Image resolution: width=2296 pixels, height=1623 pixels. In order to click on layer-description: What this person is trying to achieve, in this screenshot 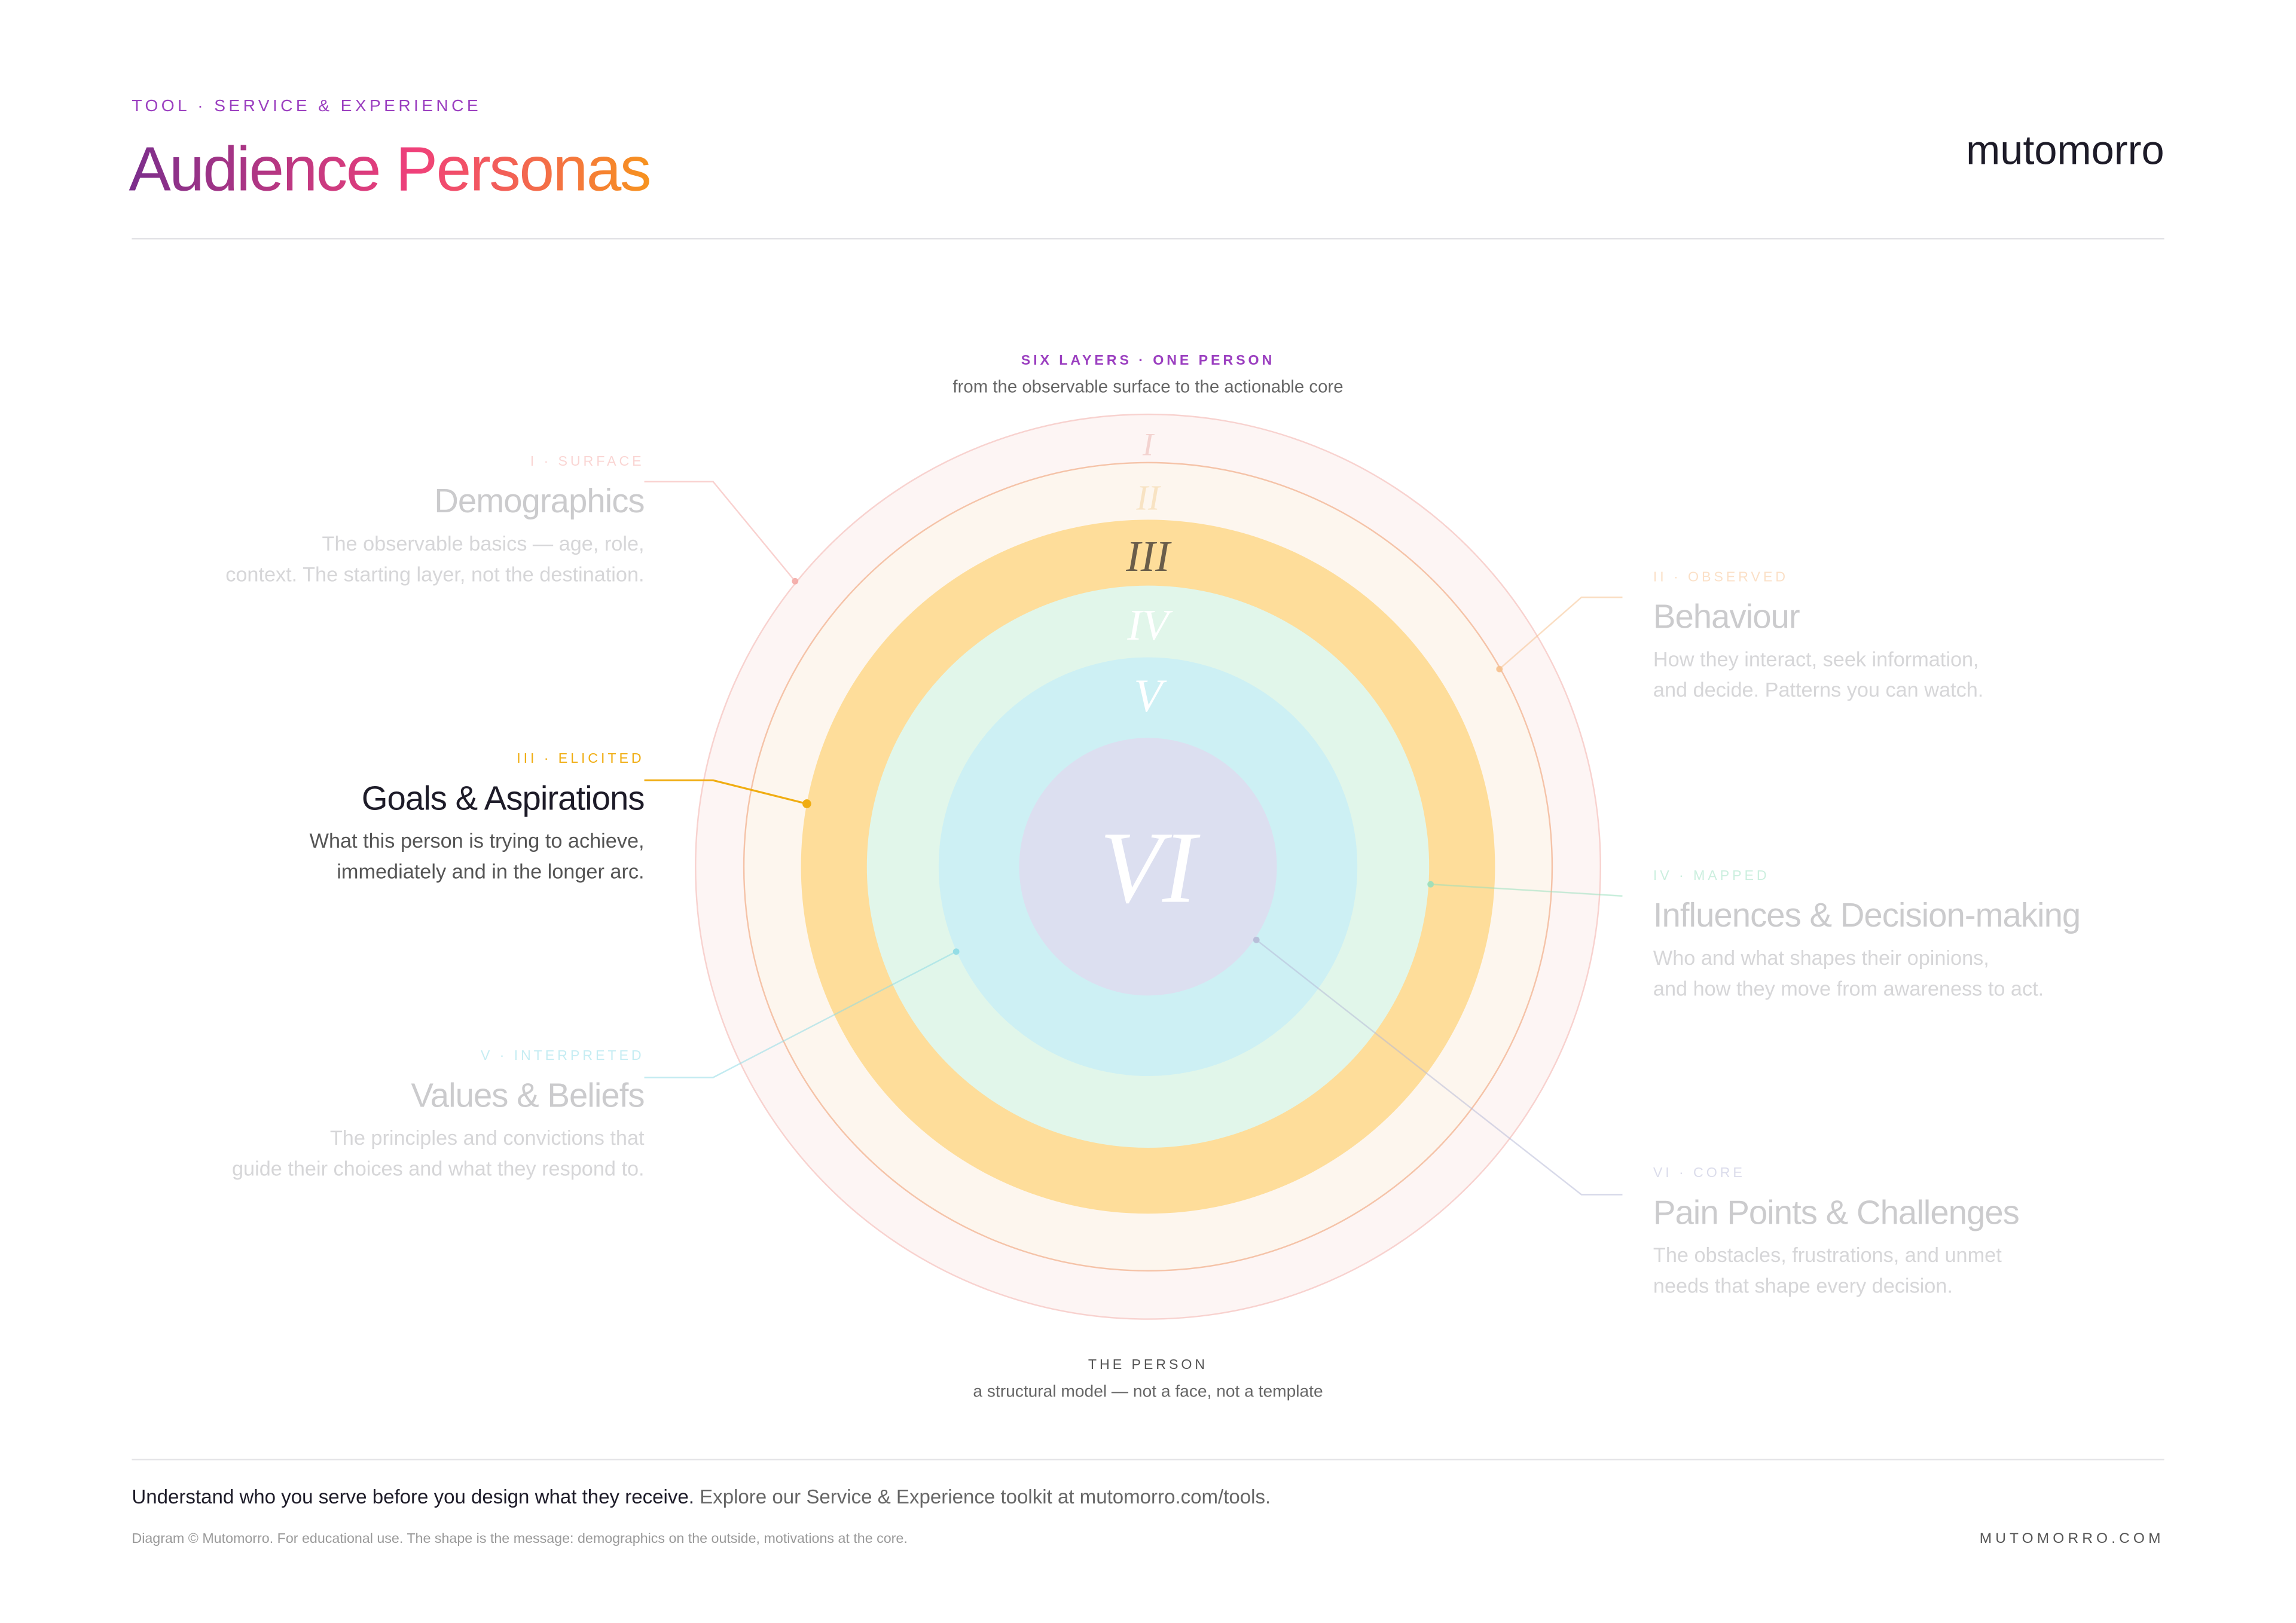, I will do `click(477, 841)`.